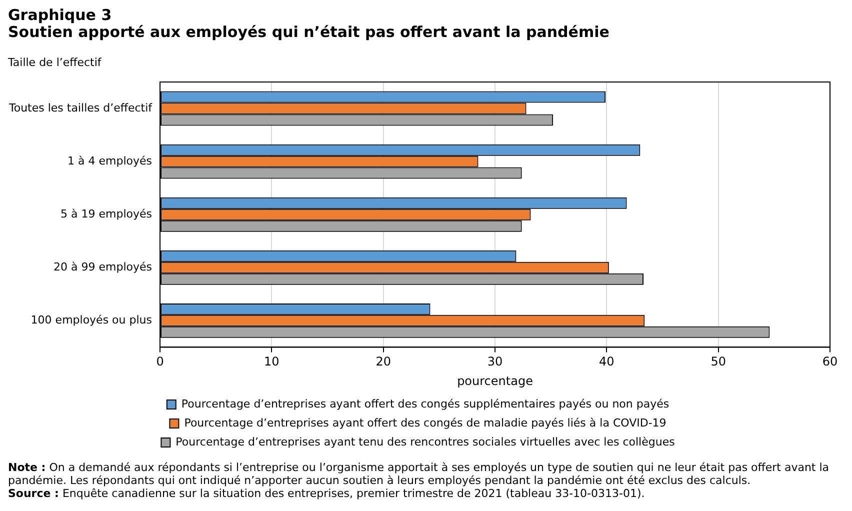  I want to click on x-tick-label: 0, so click(160, 361).